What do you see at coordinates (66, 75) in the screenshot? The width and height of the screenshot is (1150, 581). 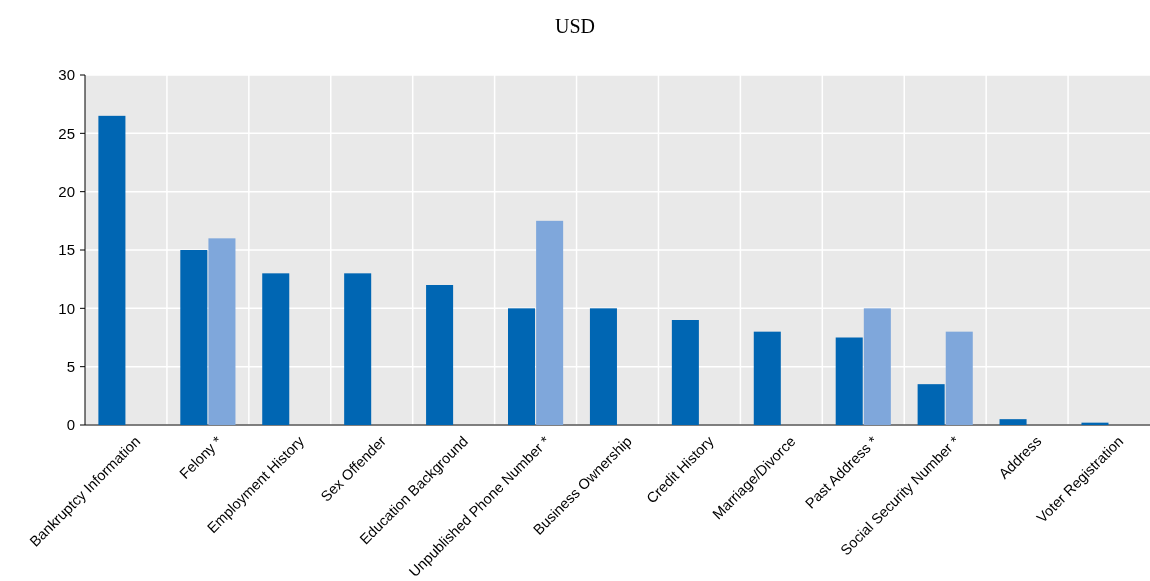 I see `y-tick-label: 30` at bounding box center [66, 75].